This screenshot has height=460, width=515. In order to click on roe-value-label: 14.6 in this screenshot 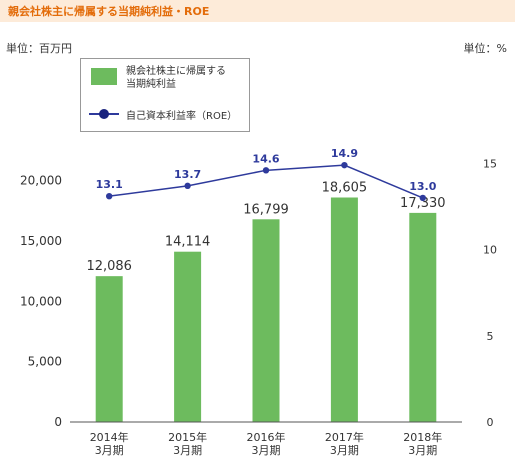, I will do `click(265, 158)`.